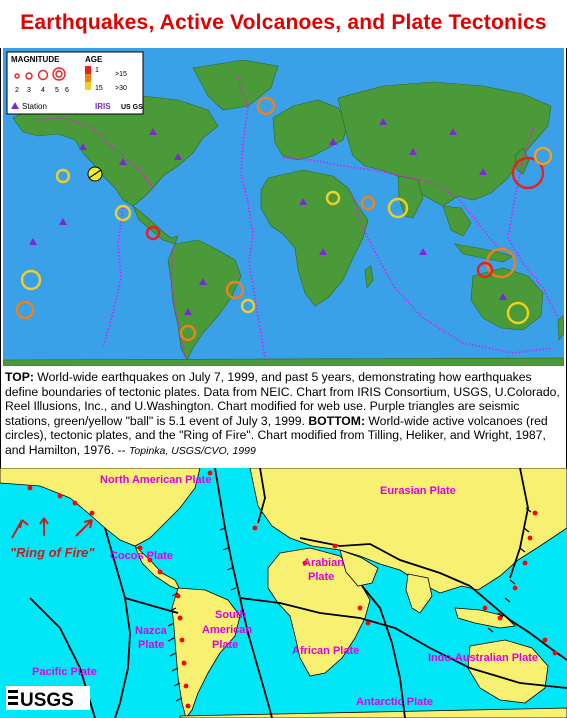 The image size is (567, 718). Describe the element at coordinates (95, 174) in the screenshot. I see `july-3-event-ball` at that location.